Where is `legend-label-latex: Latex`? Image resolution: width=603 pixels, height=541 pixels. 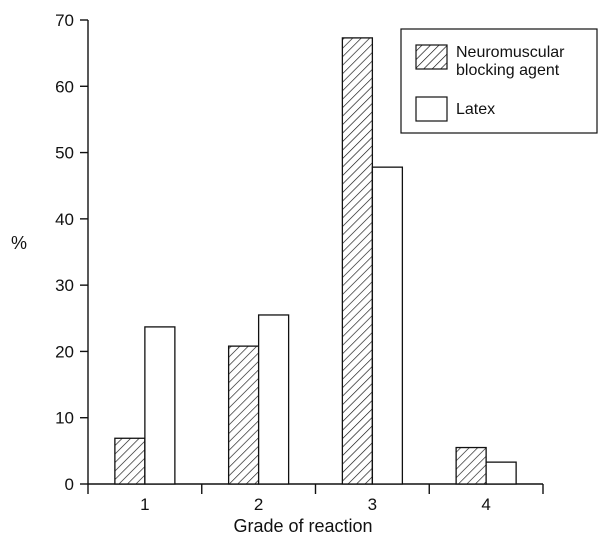 legend-label-latex: Latex is located at coordinates (475, 109).